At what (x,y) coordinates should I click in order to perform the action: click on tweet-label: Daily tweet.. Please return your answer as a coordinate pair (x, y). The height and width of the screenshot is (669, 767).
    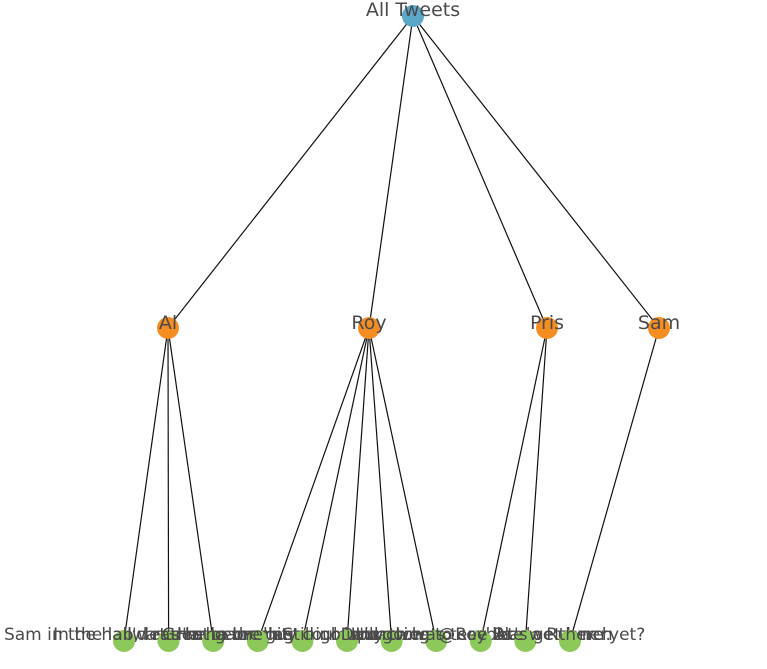
    Looking at the image, I should click on (392, 635).